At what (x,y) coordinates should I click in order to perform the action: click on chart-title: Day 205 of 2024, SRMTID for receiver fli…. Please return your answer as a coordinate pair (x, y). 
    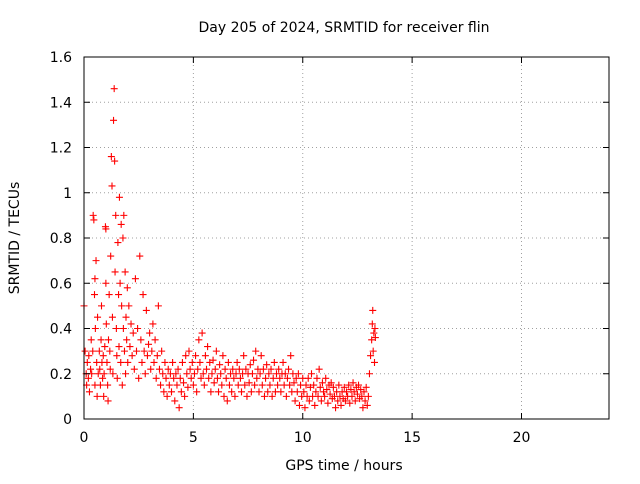
    Looking at the image, I should click on (344, 28).